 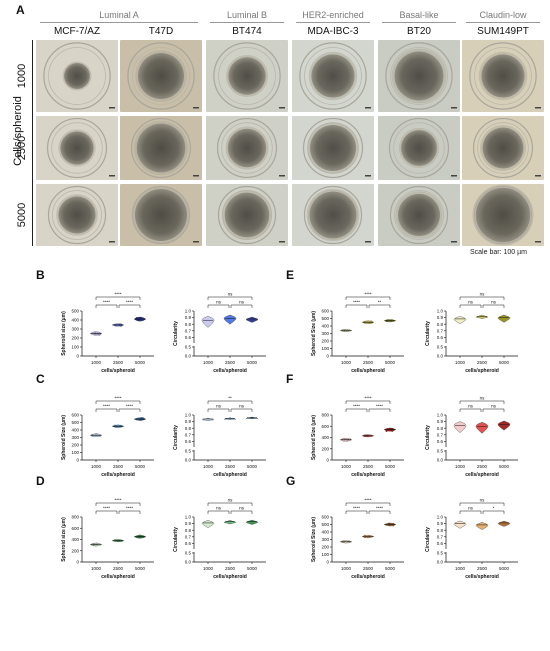 What do you see at coordinates (139, 535) in the screenshot?
I see `data-point` at bounding box center [139, 535].